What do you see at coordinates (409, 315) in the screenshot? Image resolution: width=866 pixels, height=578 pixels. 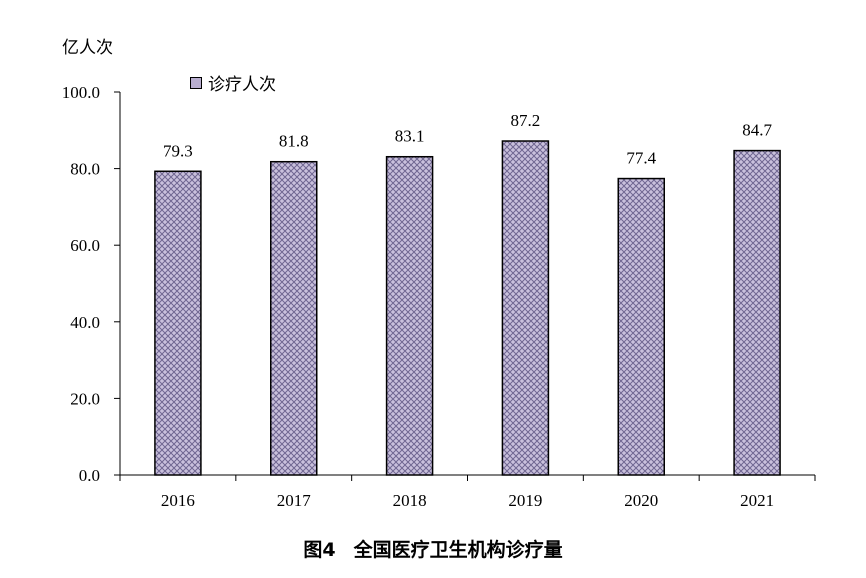 I see `bar-2018` at bounding box center [409, 315].